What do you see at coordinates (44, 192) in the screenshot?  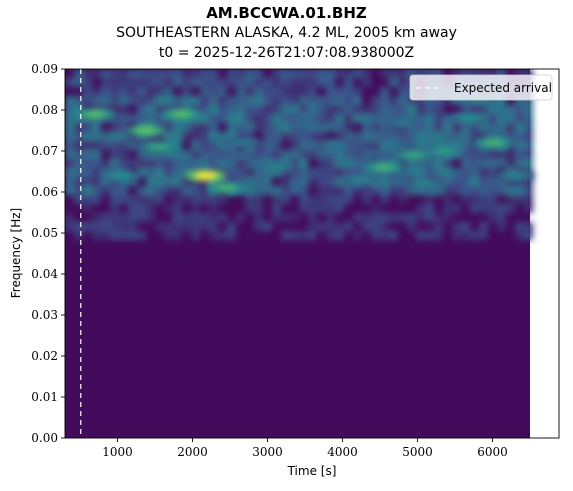 I see `y-tick-label: 0.06` at bounding box center [44, 192].